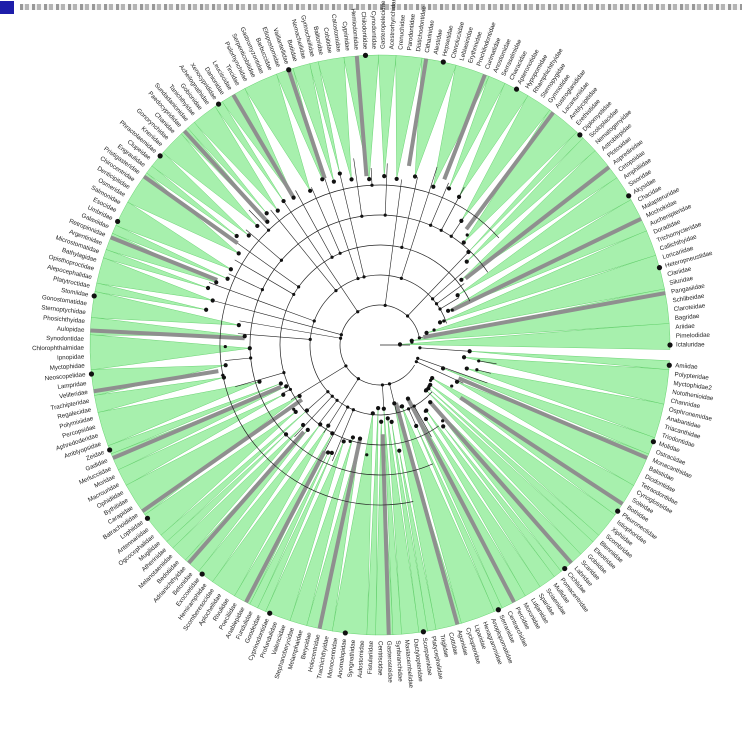 The width and height of the screenshot is (748, 730). Describe the element at coordinates (64, 310) in the screenshot. I see `taxon-label: Sternoptychidae` at that location.